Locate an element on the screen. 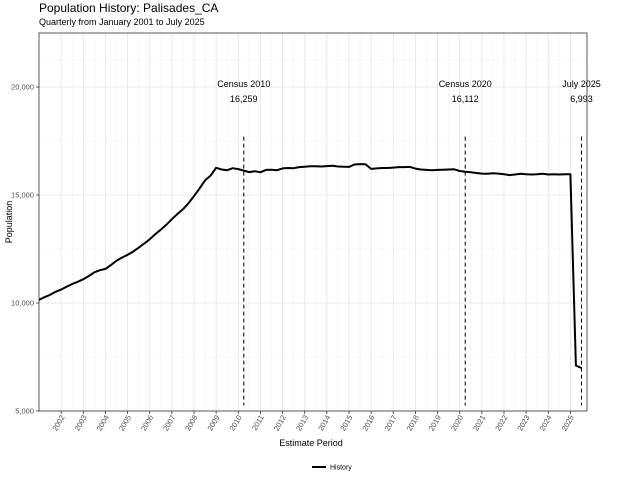 Image resolution: width=624 pixels, height=483 pixels. legend-label-history: History is located at coordinates (341, 468).